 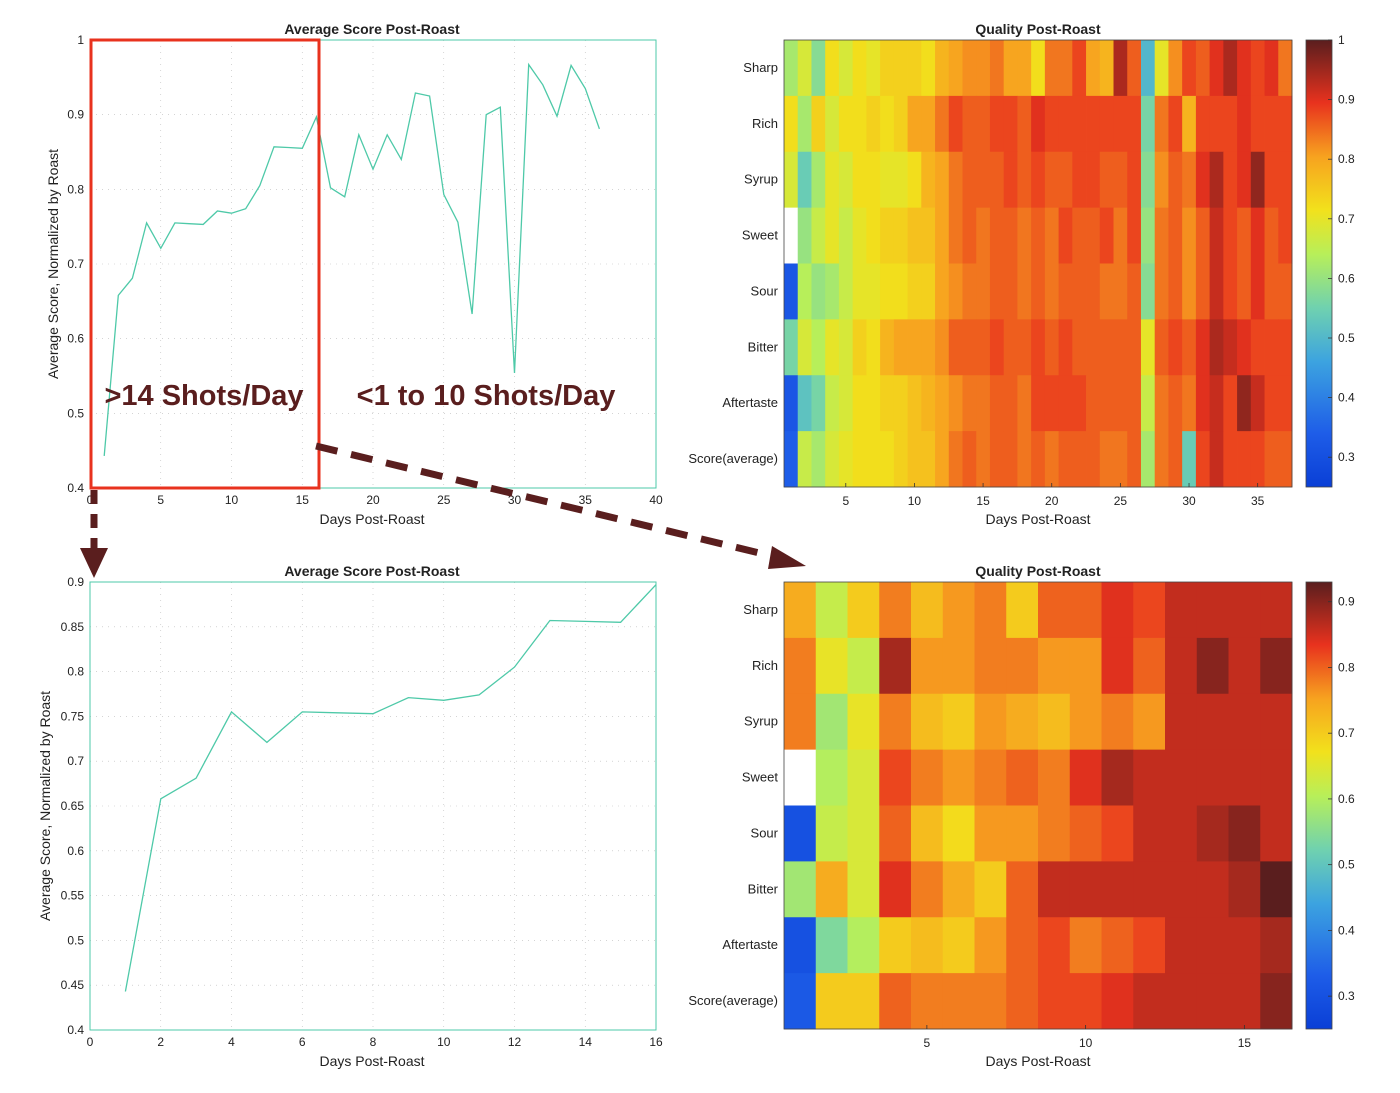 I want to click on heatmap-cells, so click(x=1038, y=806).